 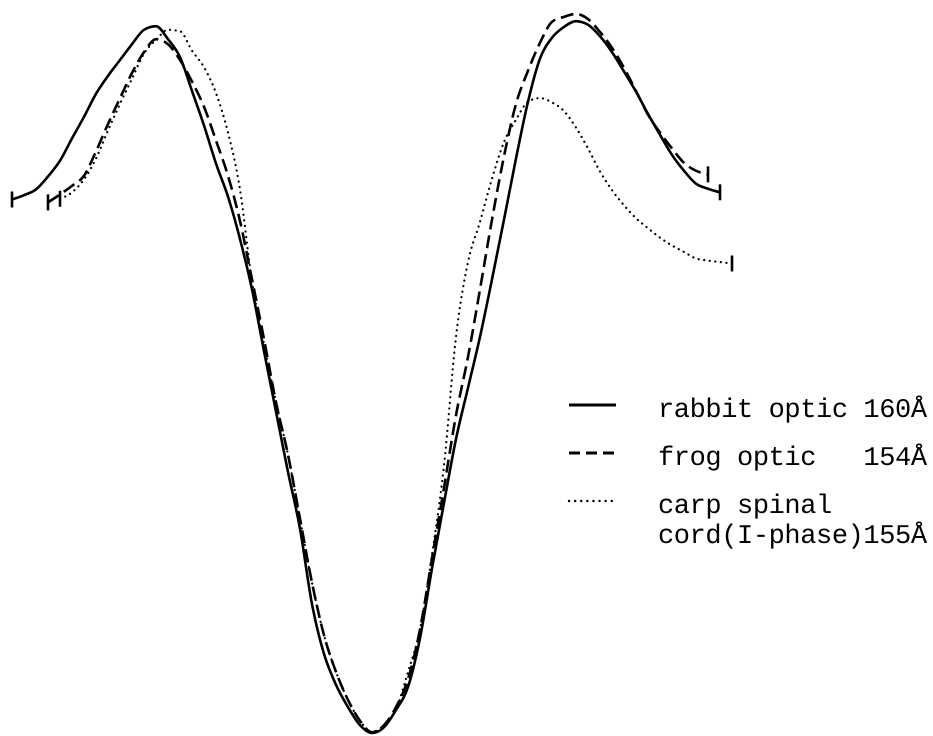 I want to click on legend-label: frog optic 154Å, so click(x=793, y=458).